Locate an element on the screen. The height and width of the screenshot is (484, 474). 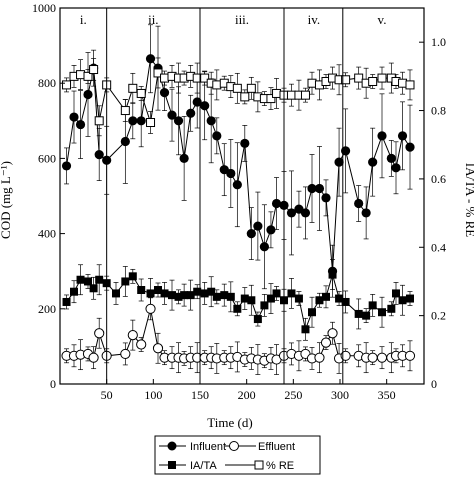
y-right-tick-label: 0 is located at coordinates (434, 384).